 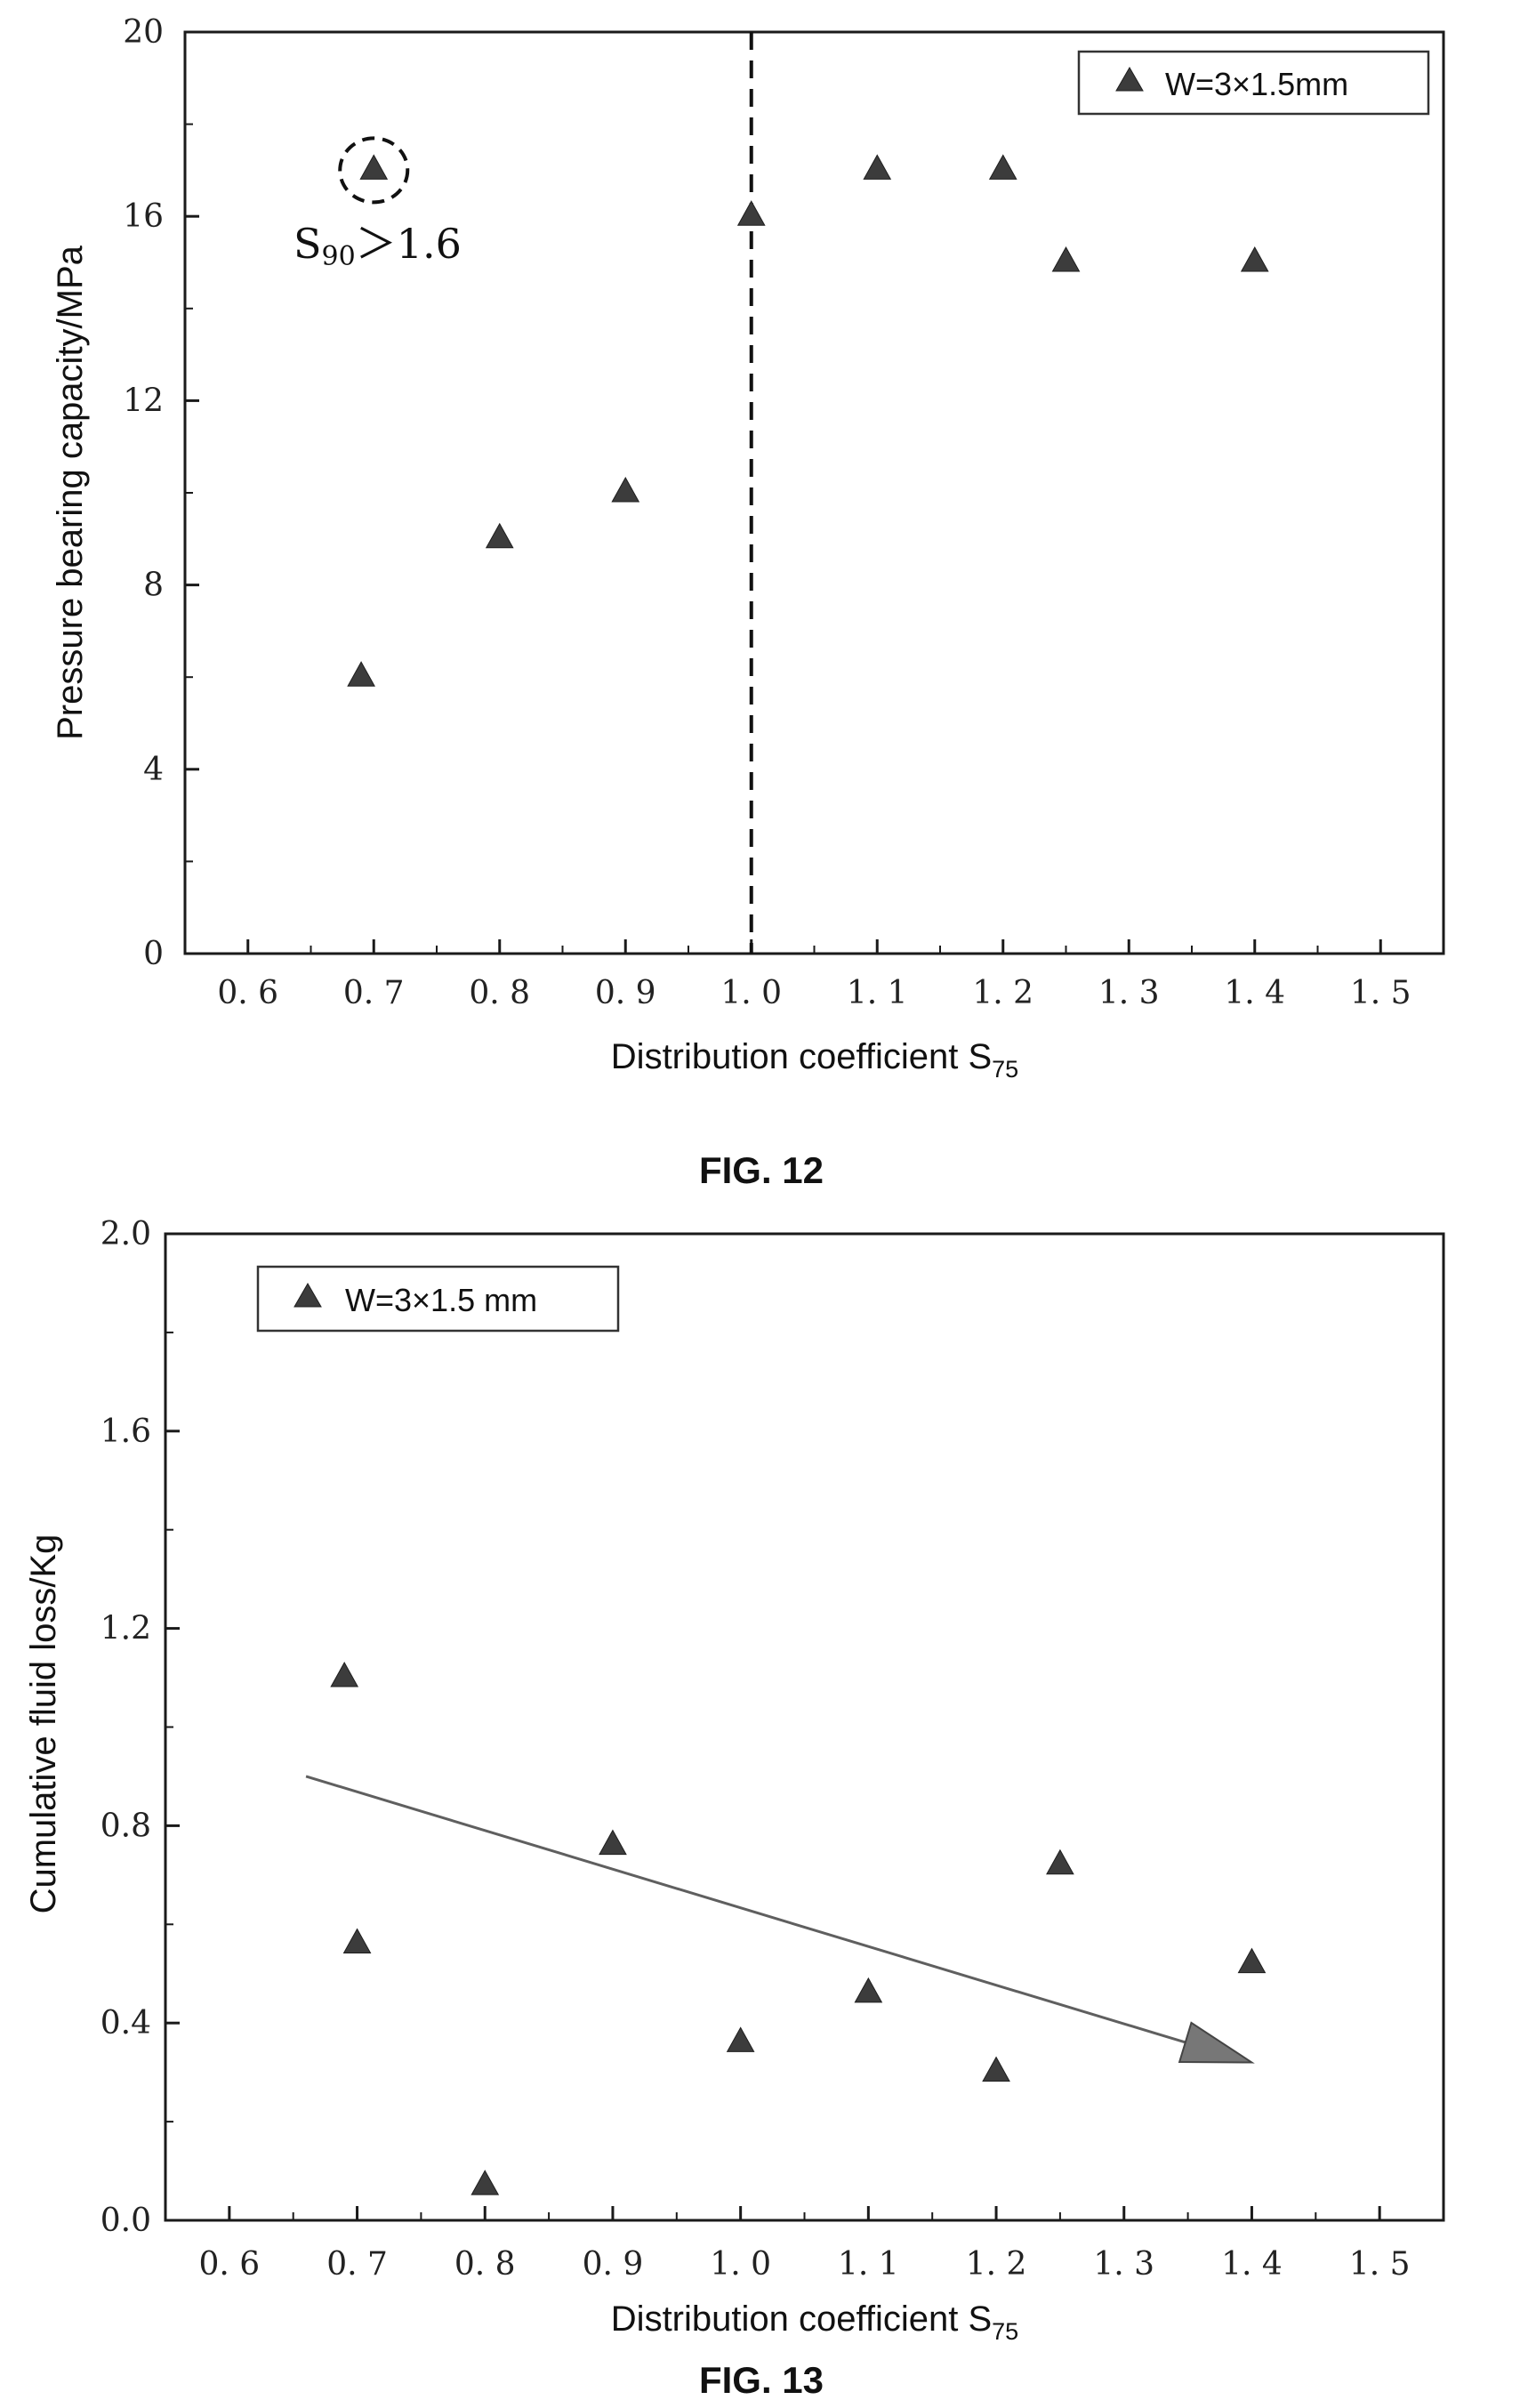 I want to click on y-tick-label: 1.2, so click(x=126, y=1629).